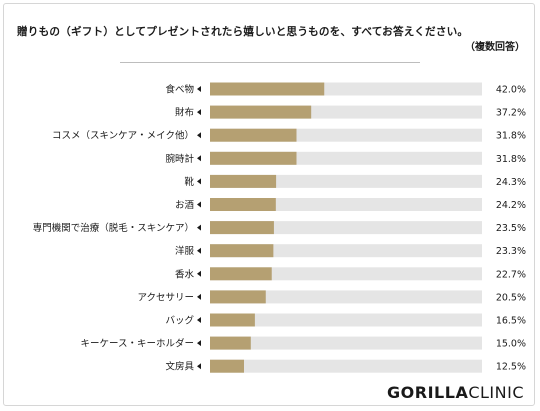 This screenshot has width=540, height=411. Describe the element at coordinates (165, 297) in the screenshot. I see `category-label: アクセサリー` at that location.